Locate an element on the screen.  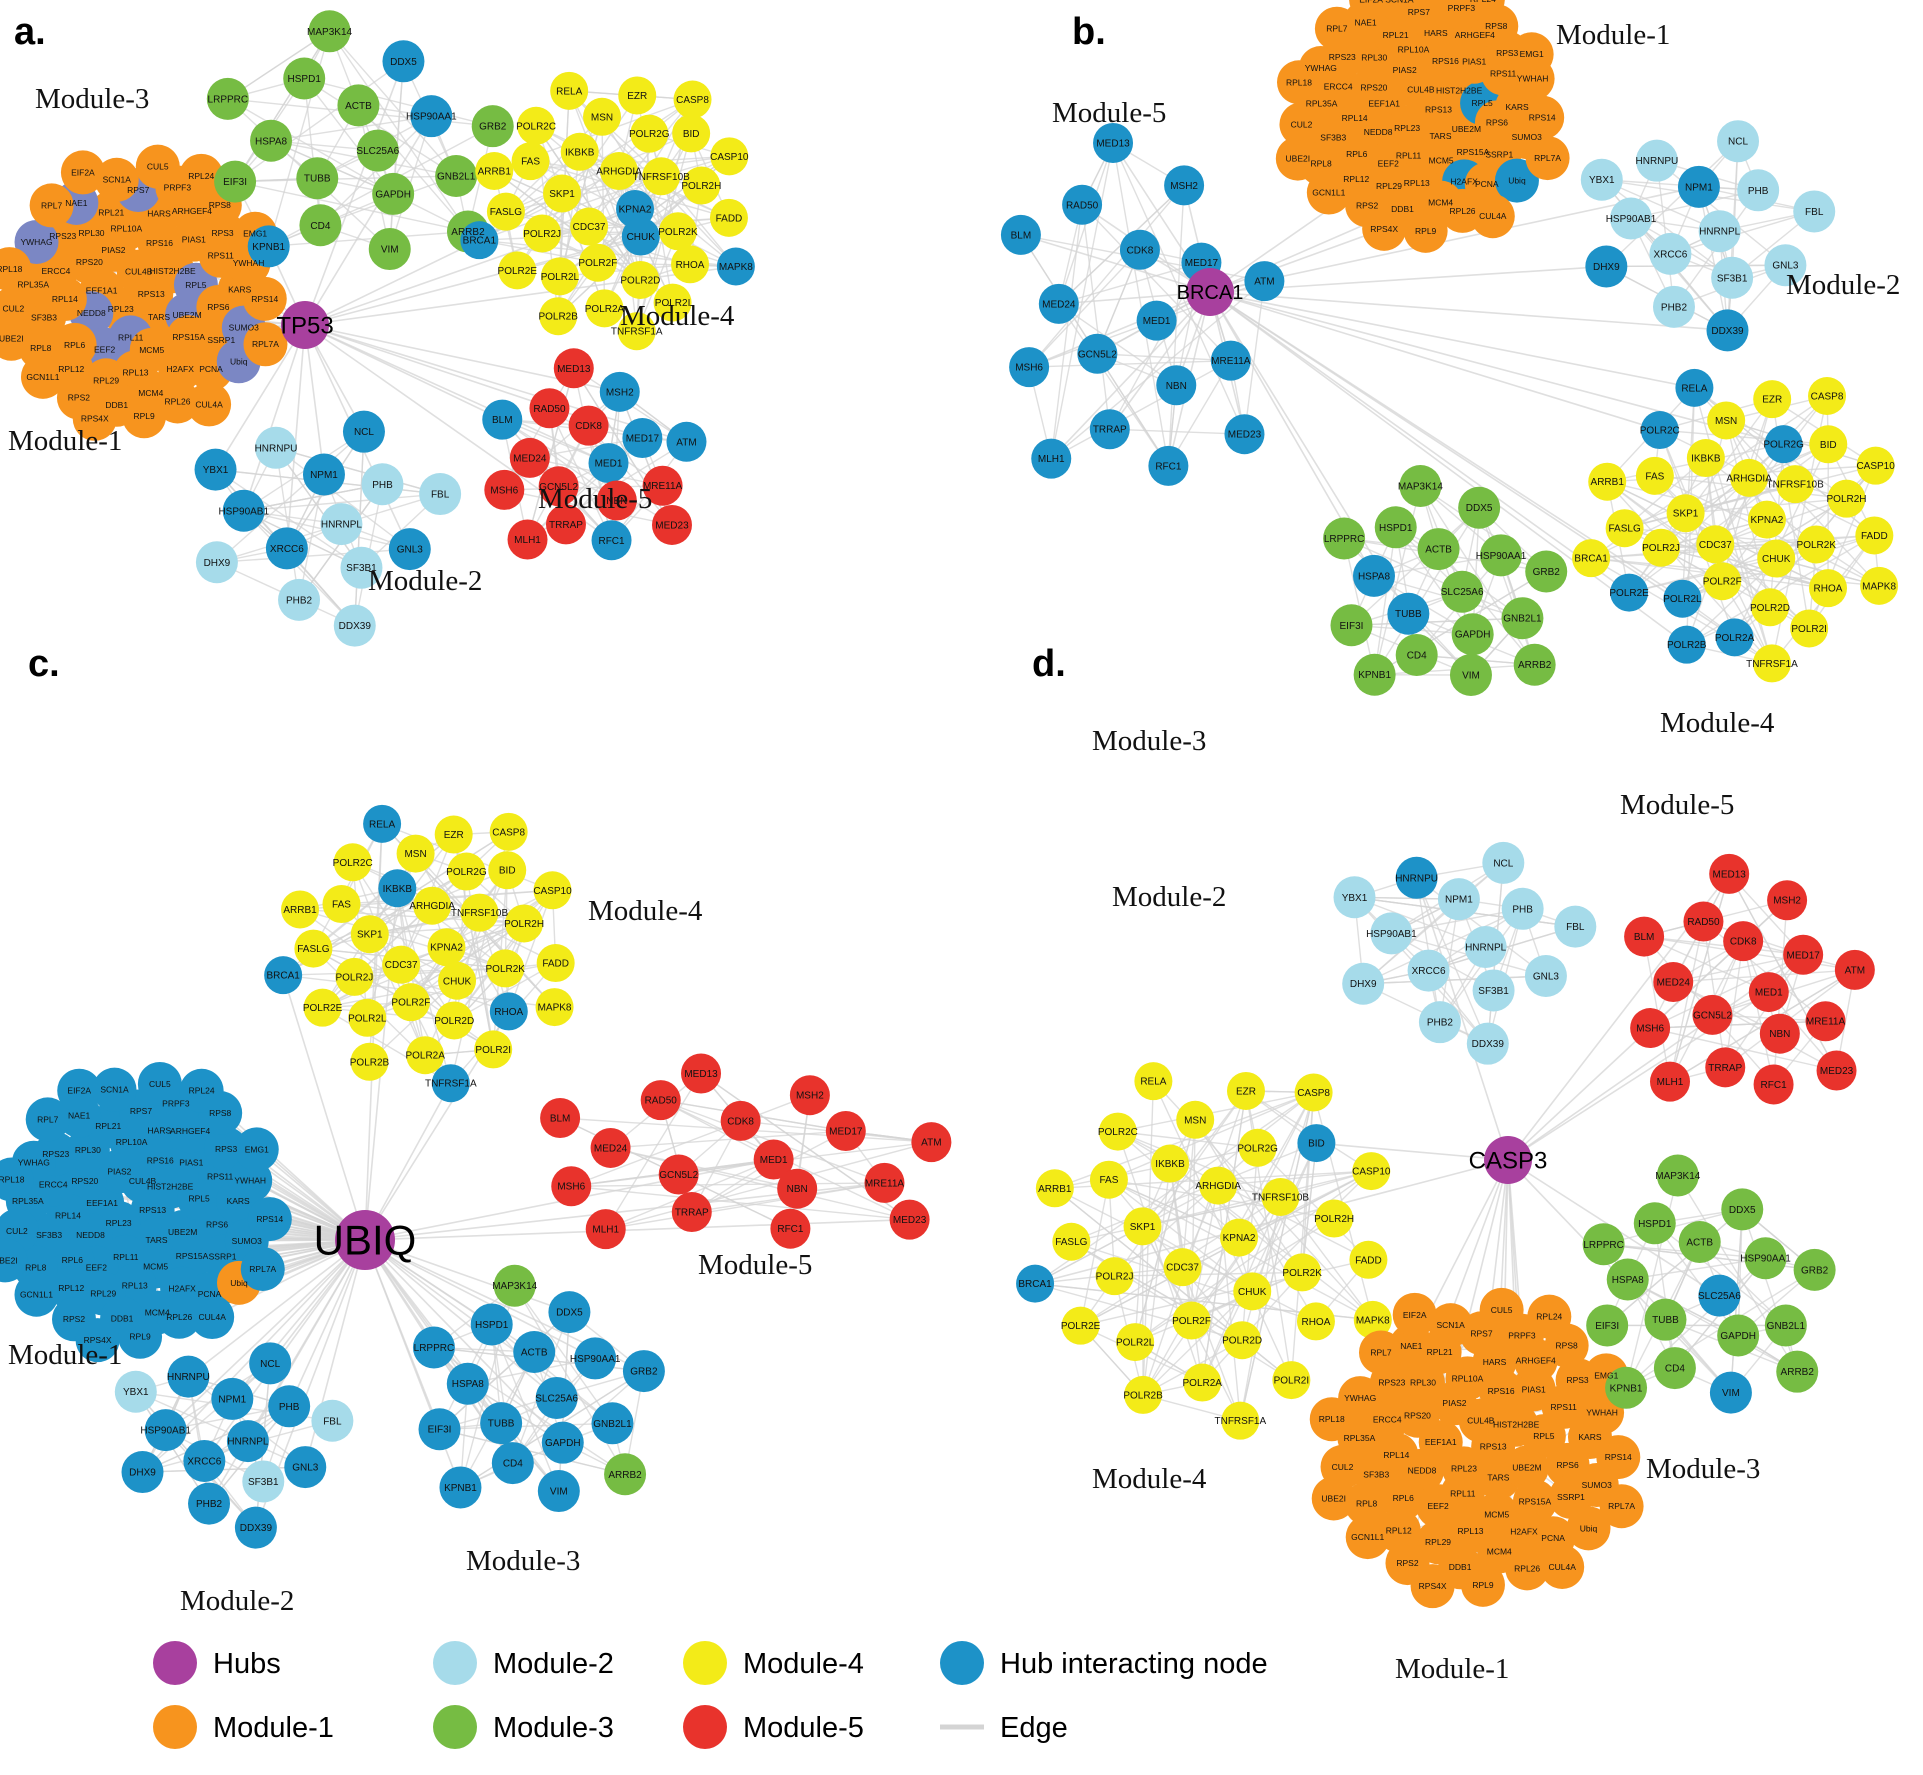
node-label-PHB: PHB is located at coordinates (382, 485).